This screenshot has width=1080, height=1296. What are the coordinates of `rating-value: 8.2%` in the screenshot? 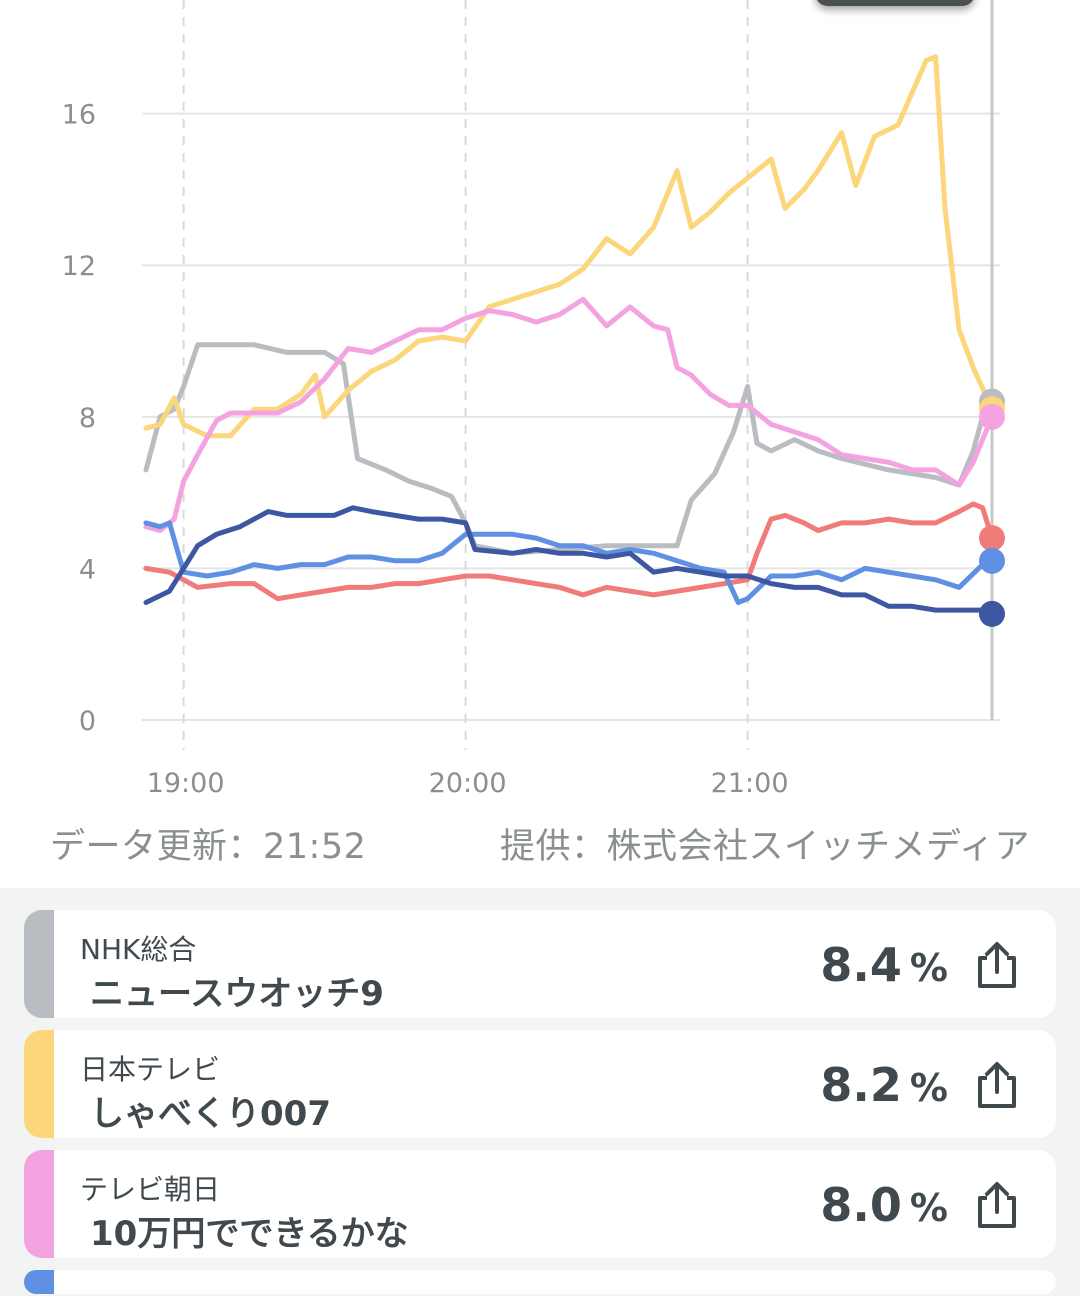 It's located at (884, 1085).